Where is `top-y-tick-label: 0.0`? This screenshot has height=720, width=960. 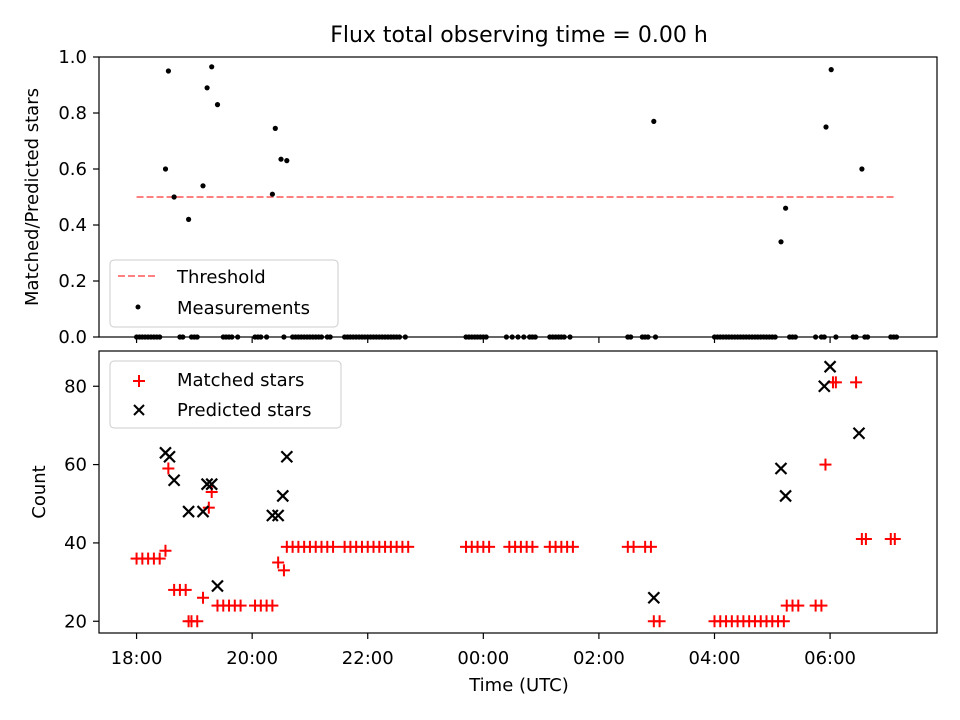
top-y-tick-label: 0.0 is located at coordinates (72, 337).